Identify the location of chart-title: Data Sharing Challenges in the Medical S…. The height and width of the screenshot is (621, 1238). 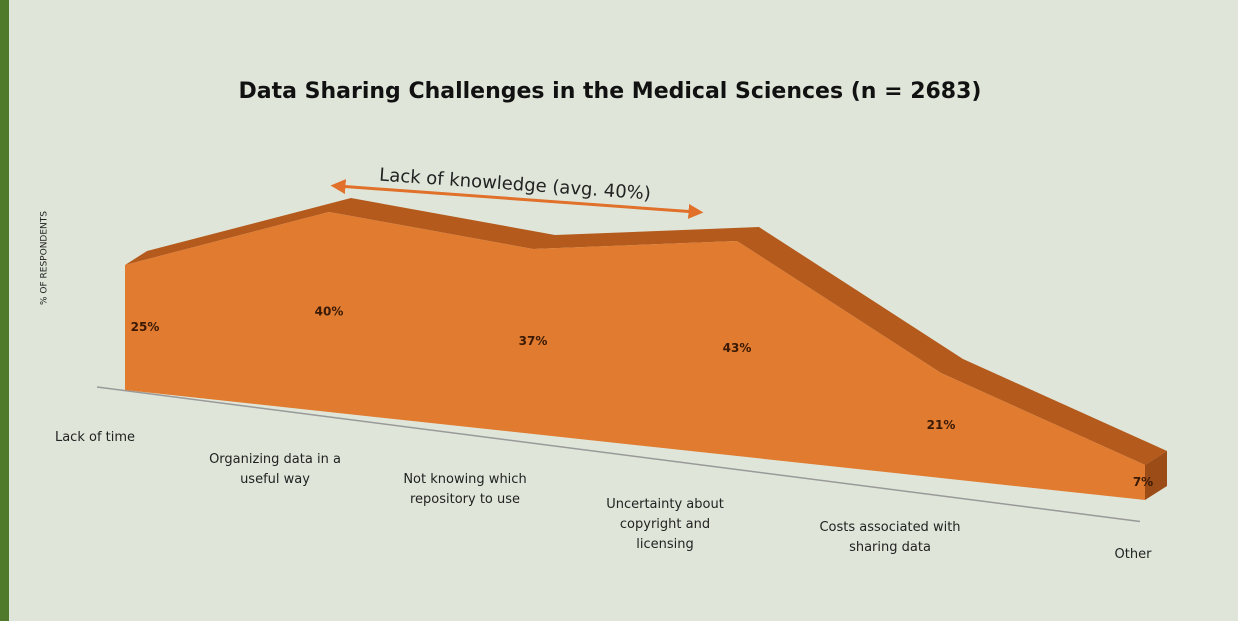
(610, 91).